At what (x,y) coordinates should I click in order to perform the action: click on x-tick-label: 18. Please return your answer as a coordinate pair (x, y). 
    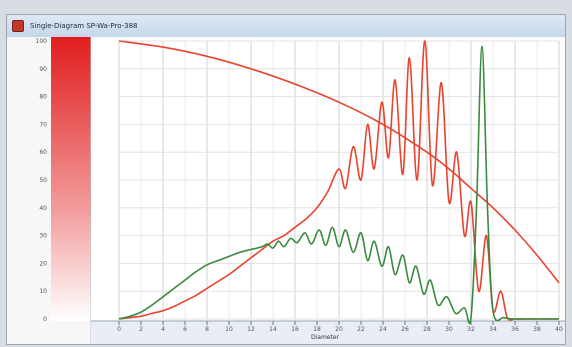
    Looking at the image, I should click on (317, 329).